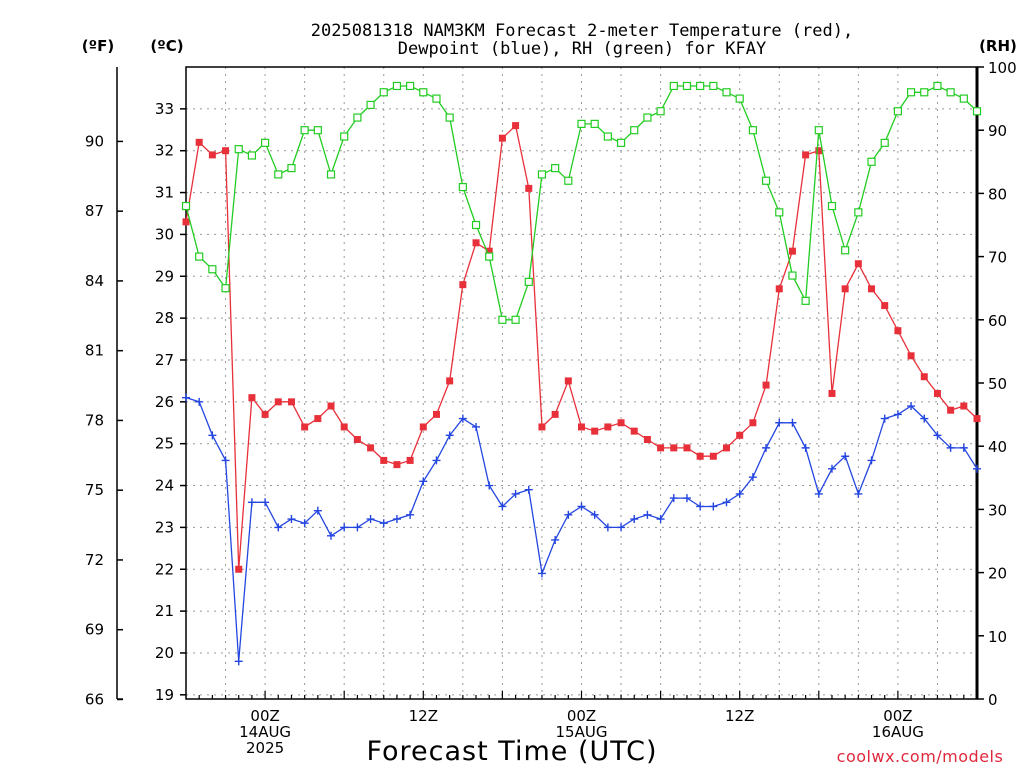 Image resolution: width=1024 pixels, height=768 pixels. What do you see at coordinates (164, 193) in the screenshot?
I see `celsius-tick-label: 31` at bounding box center [164, 193].